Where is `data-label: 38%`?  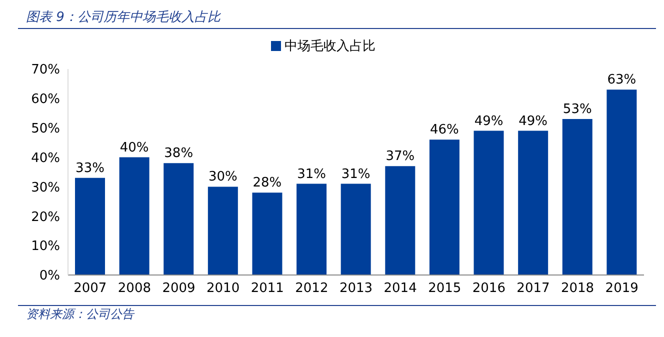
data-label: 38% is located at coordinates (179, 154).